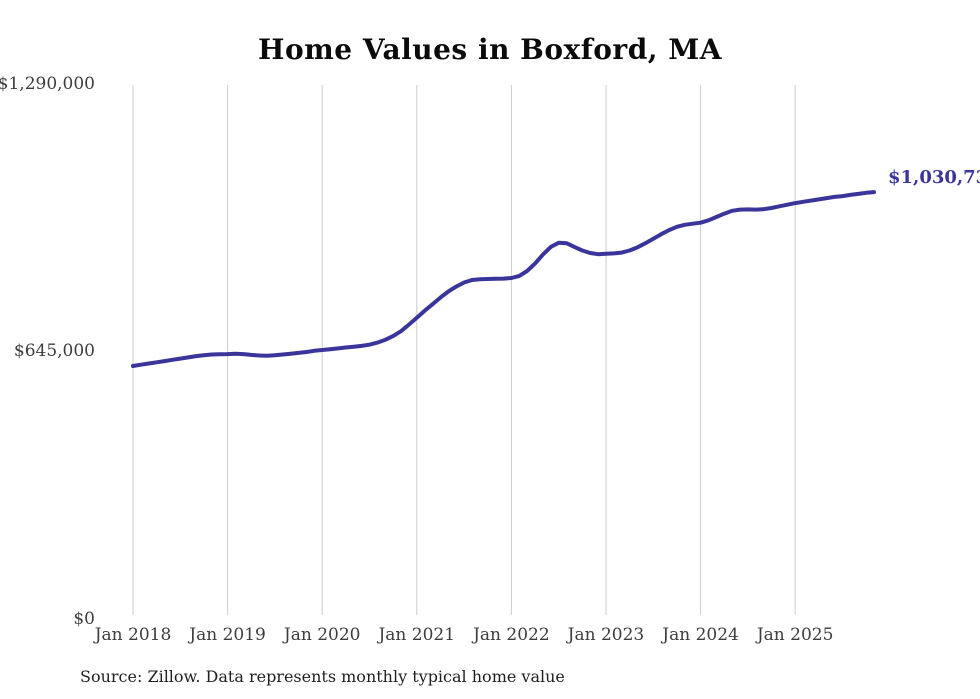  I want to click on chart-title: Home Values in Boxford, MA, so click(490, 49).